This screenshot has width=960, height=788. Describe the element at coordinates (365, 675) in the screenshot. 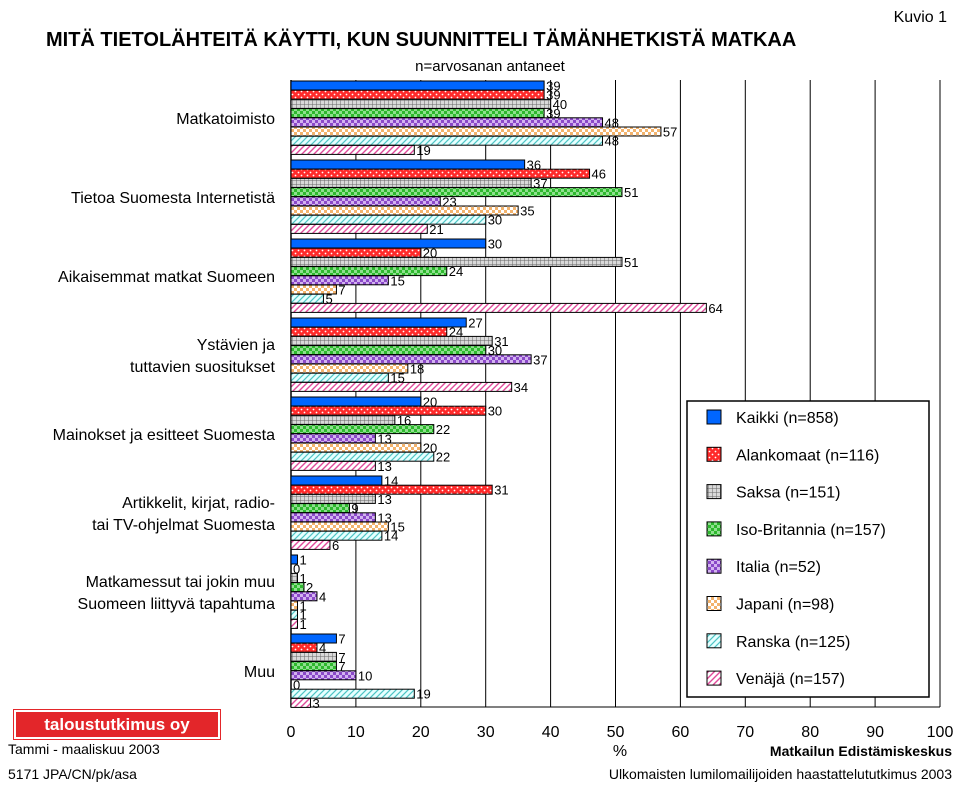

I see `data-label-Italia-7: 10` at that location.